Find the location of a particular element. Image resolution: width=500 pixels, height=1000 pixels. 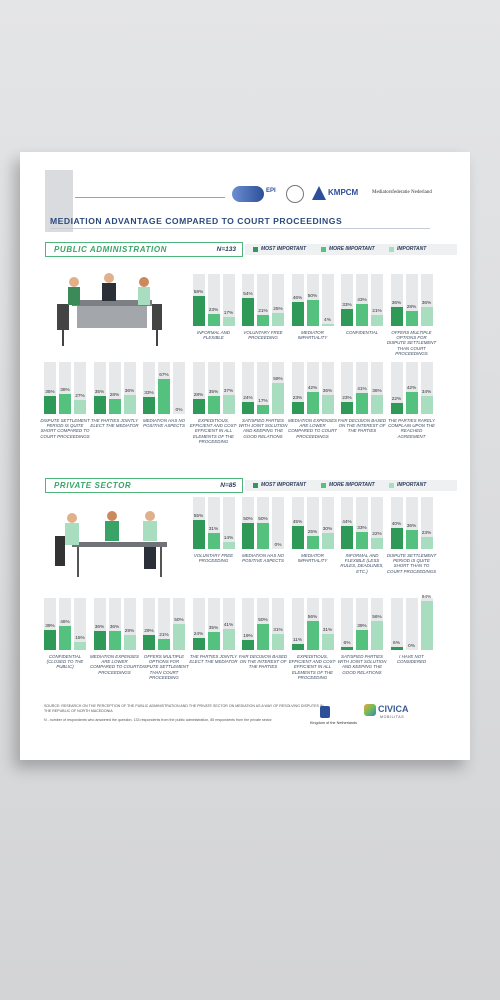

mini-chart: 44% 33% 22% is located at coordinates (362, 523).